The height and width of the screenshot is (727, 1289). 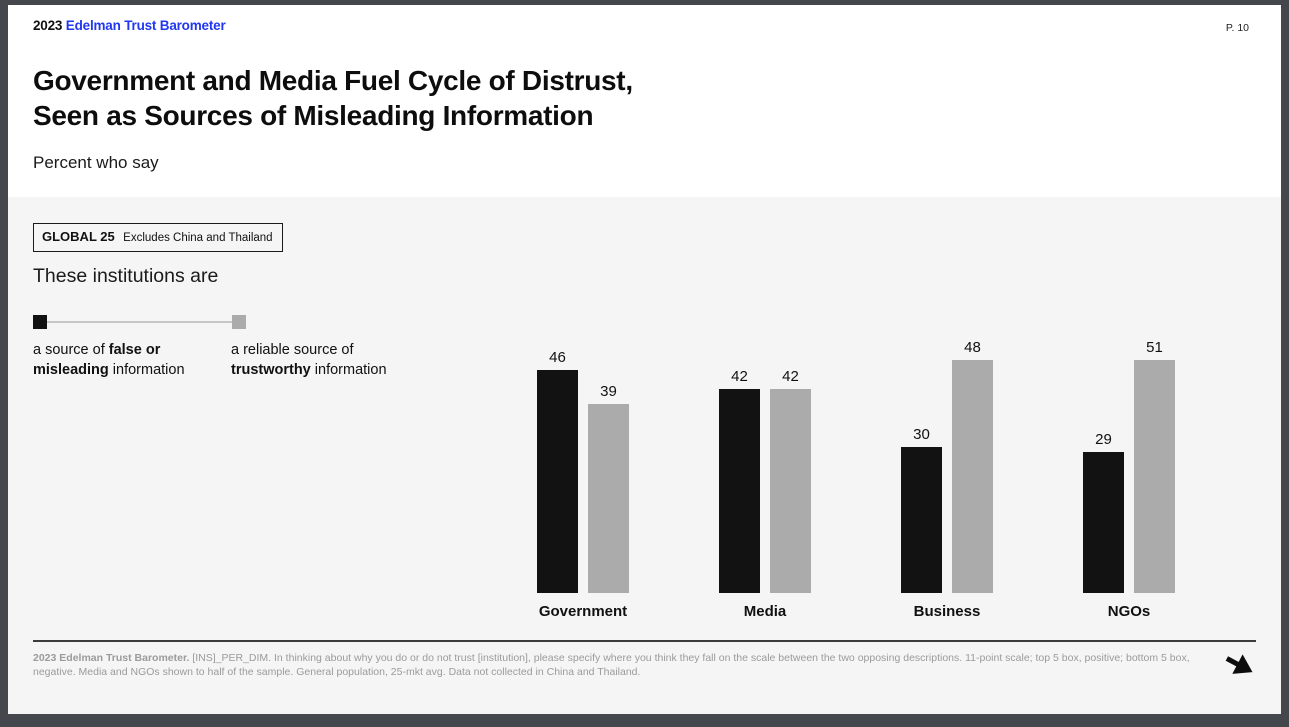 I want to click on bar-column: 29, so click(x=1103, y=466).